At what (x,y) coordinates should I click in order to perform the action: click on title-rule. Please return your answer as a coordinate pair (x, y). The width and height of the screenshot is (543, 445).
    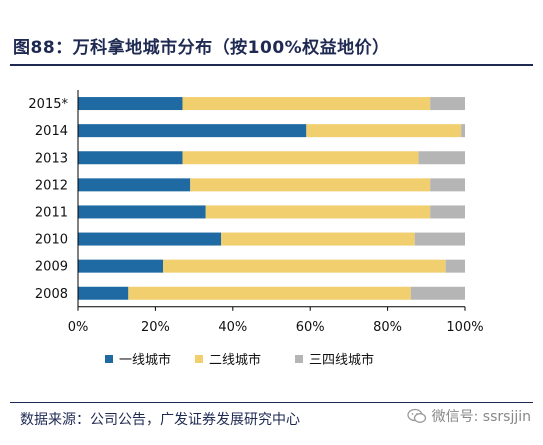
    Looking at the image, I should click on (271, 65).